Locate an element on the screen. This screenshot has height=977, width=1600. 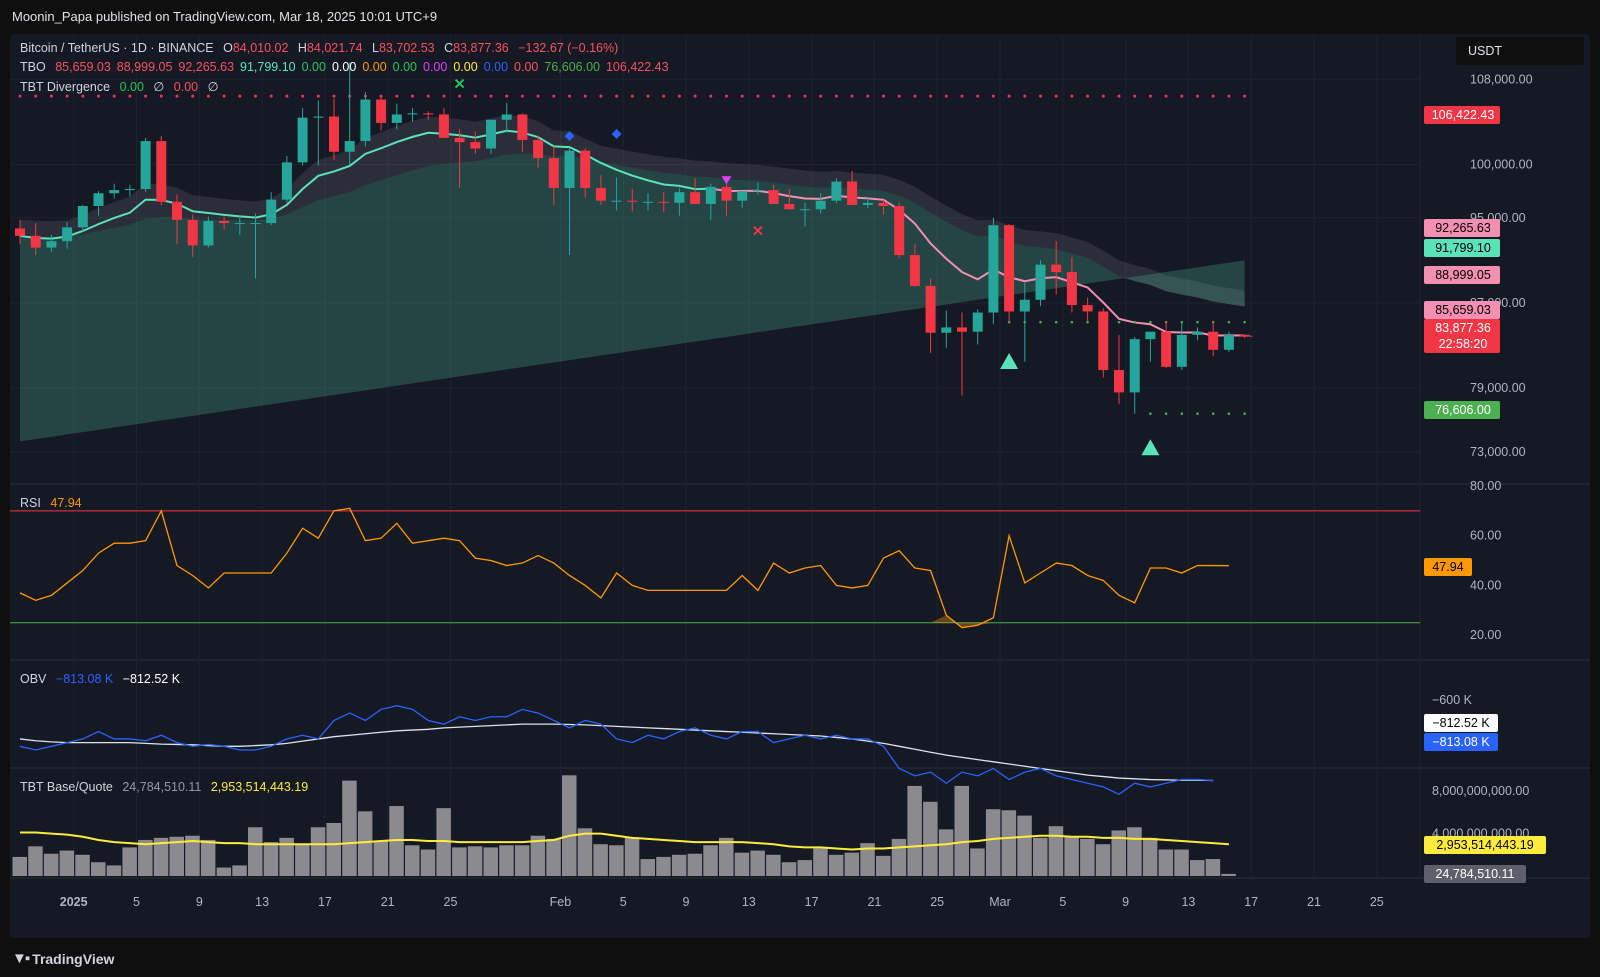
currency-selector: USDT is located at coordinates (1520, 51).